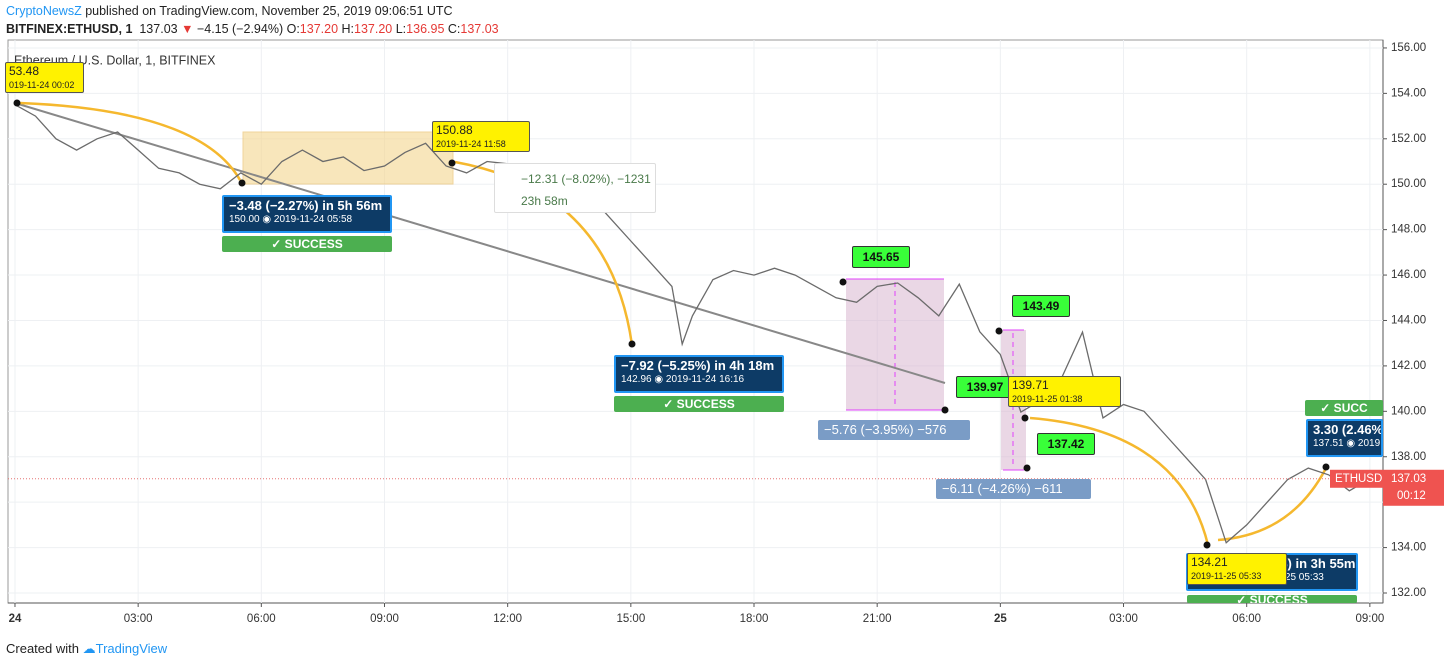  I want to click on callout-date: 2019-11-24 11:58, so click(471, 144).